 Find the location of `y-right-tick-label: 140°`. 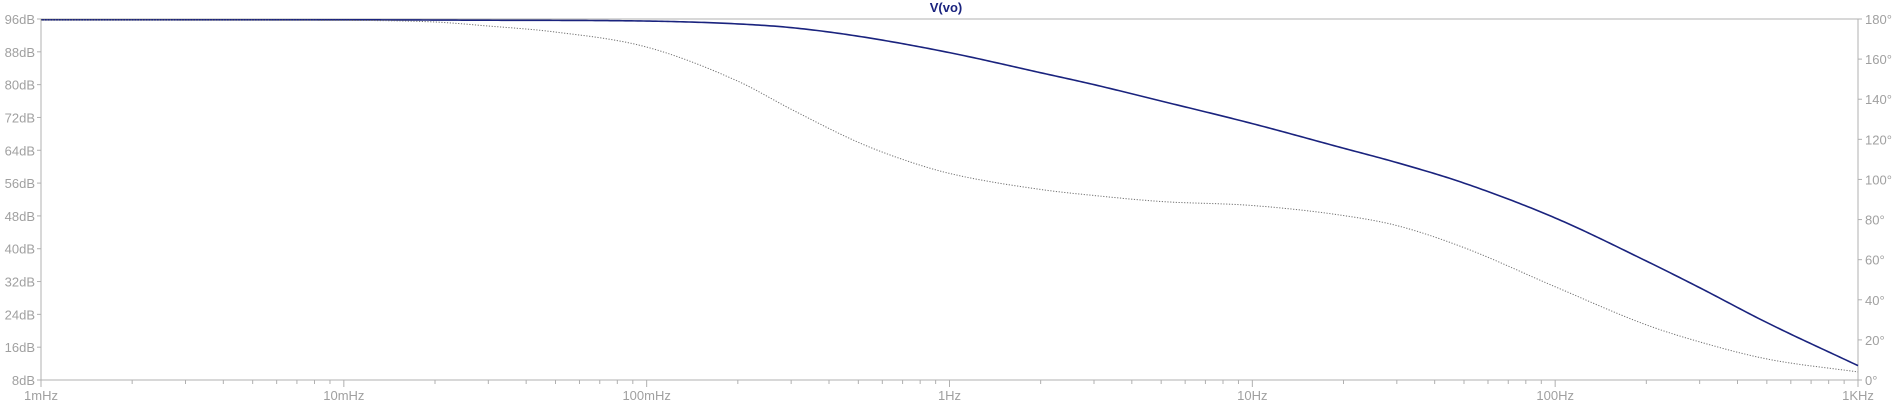

y-right-tick-label: 140° is located at coordinates (1878, 99).